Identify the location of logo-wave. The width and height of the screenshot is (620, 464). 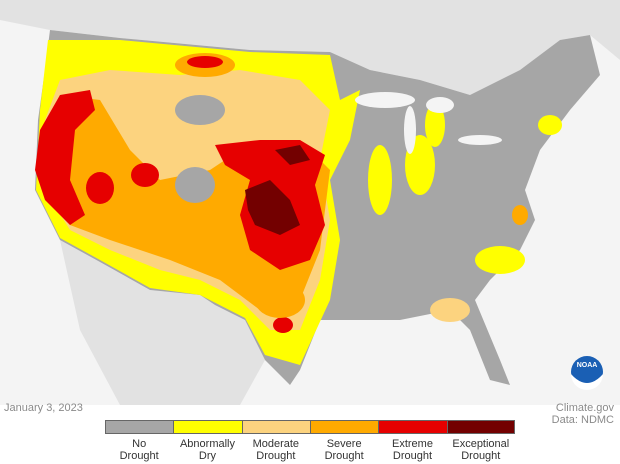
(587, 382).